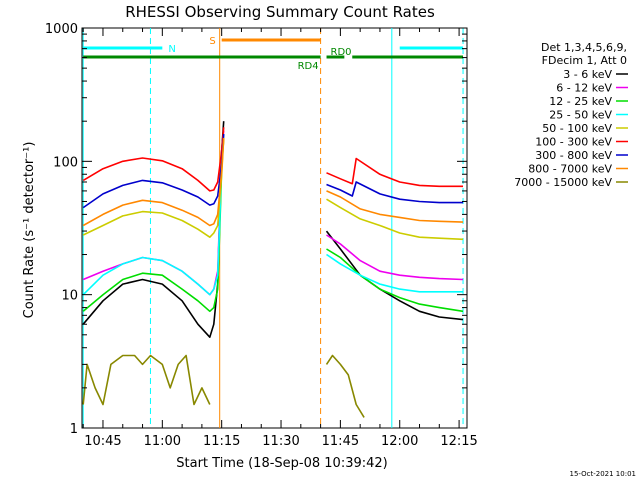  I want to click on status-bar-label-rd0: RD0, so click(341, 52).